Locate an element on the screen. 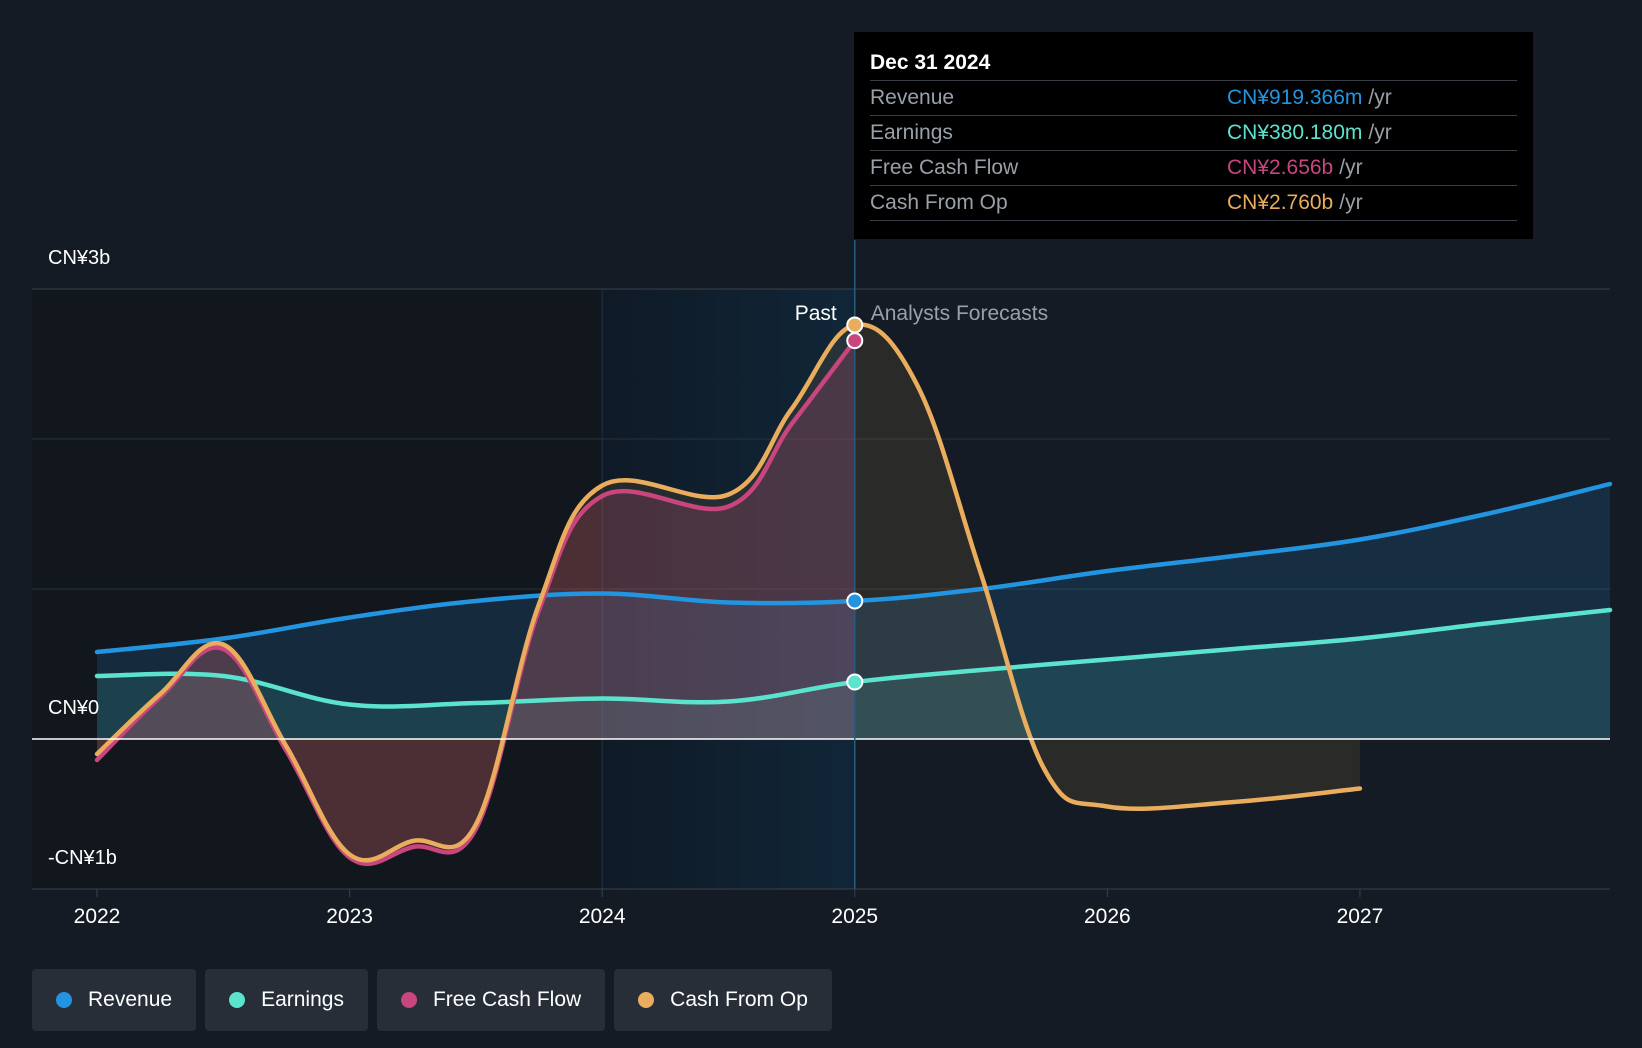 The image size is (1642, 1048). tooltip-label: Revenue is located at coordinates (912, 97).